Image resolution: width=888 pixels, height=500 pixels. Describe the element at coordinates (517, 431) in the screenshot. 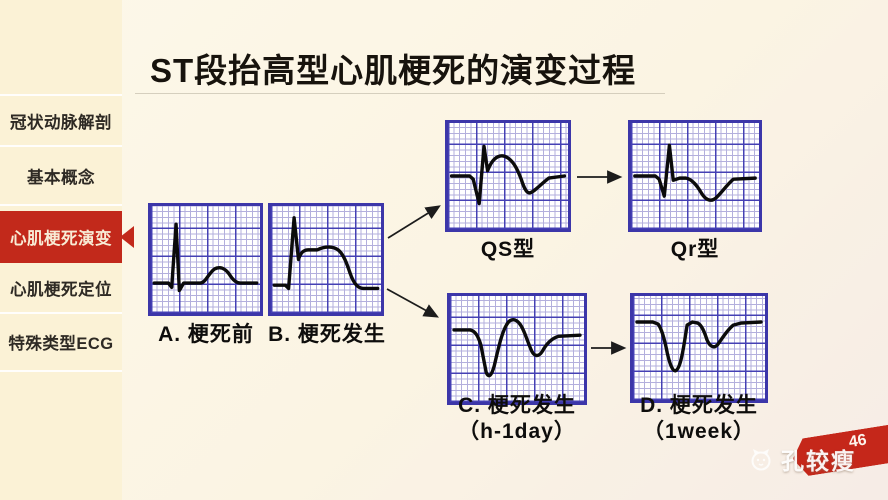

I see `caption-panel-c-line2: （h-1day）` at that location.